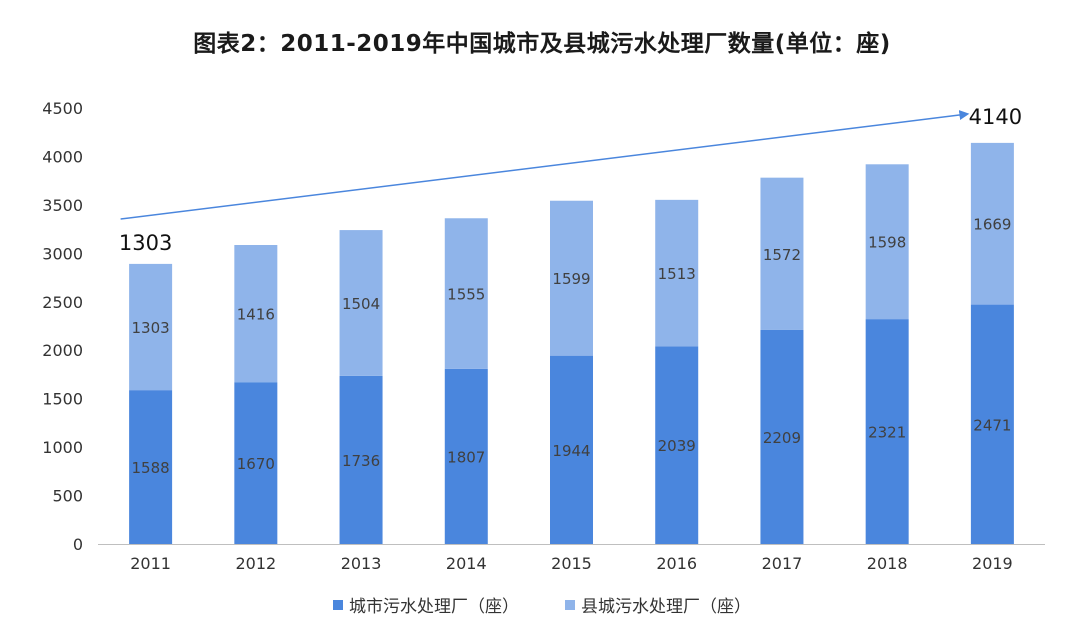  Describe the element at coordinates (62, 108) in the screenshot. I see `y-tick-label: 4500` at that location.